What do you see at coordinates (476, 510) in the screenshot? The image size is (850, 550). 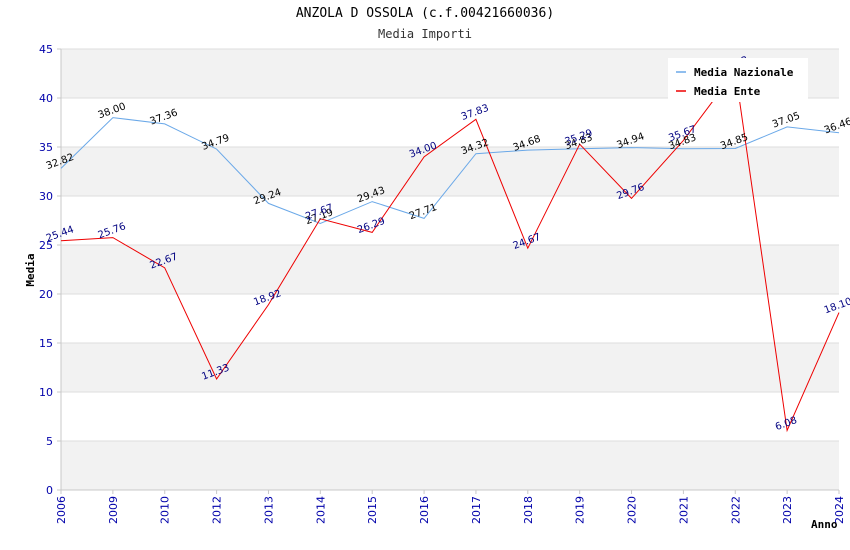 I see `x-tick-label: 2017` at bounding box center [476, 510].